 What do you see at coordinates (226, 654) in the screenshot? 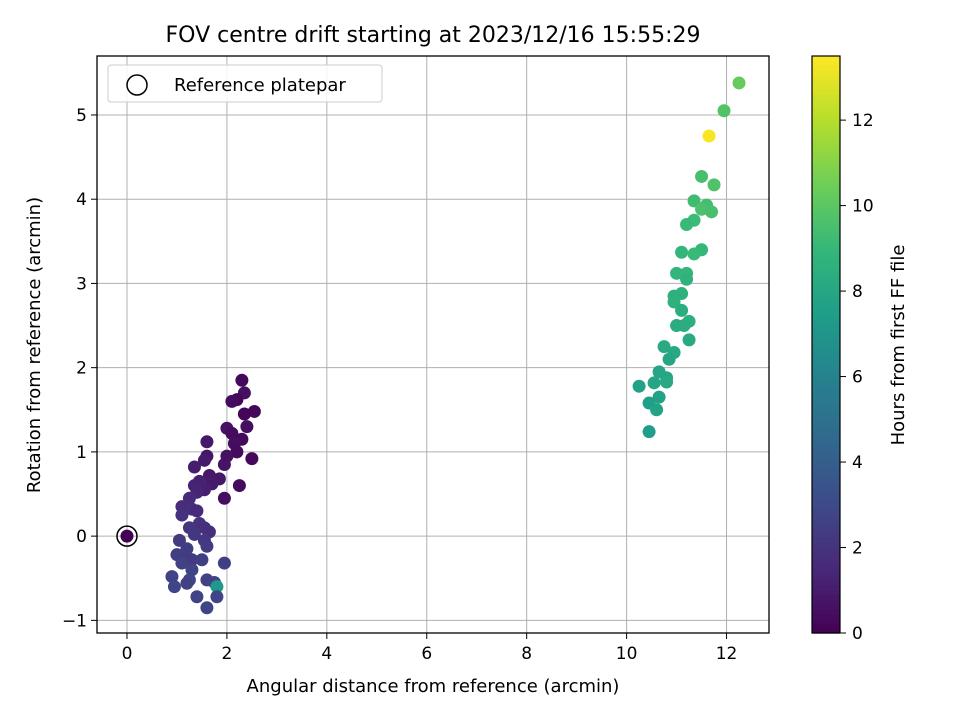
I see `x-tick-label: 2` at bounding box center [226, 654].